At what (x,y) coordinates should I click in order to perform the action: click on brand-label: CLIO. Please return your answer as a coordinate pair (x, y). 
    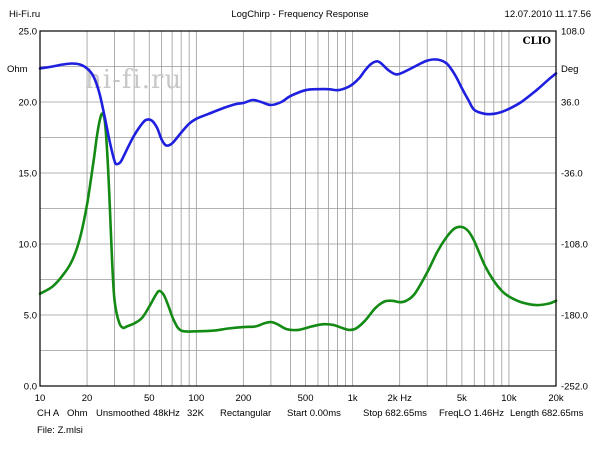
    Looking at the image, I should click on (537, 41).